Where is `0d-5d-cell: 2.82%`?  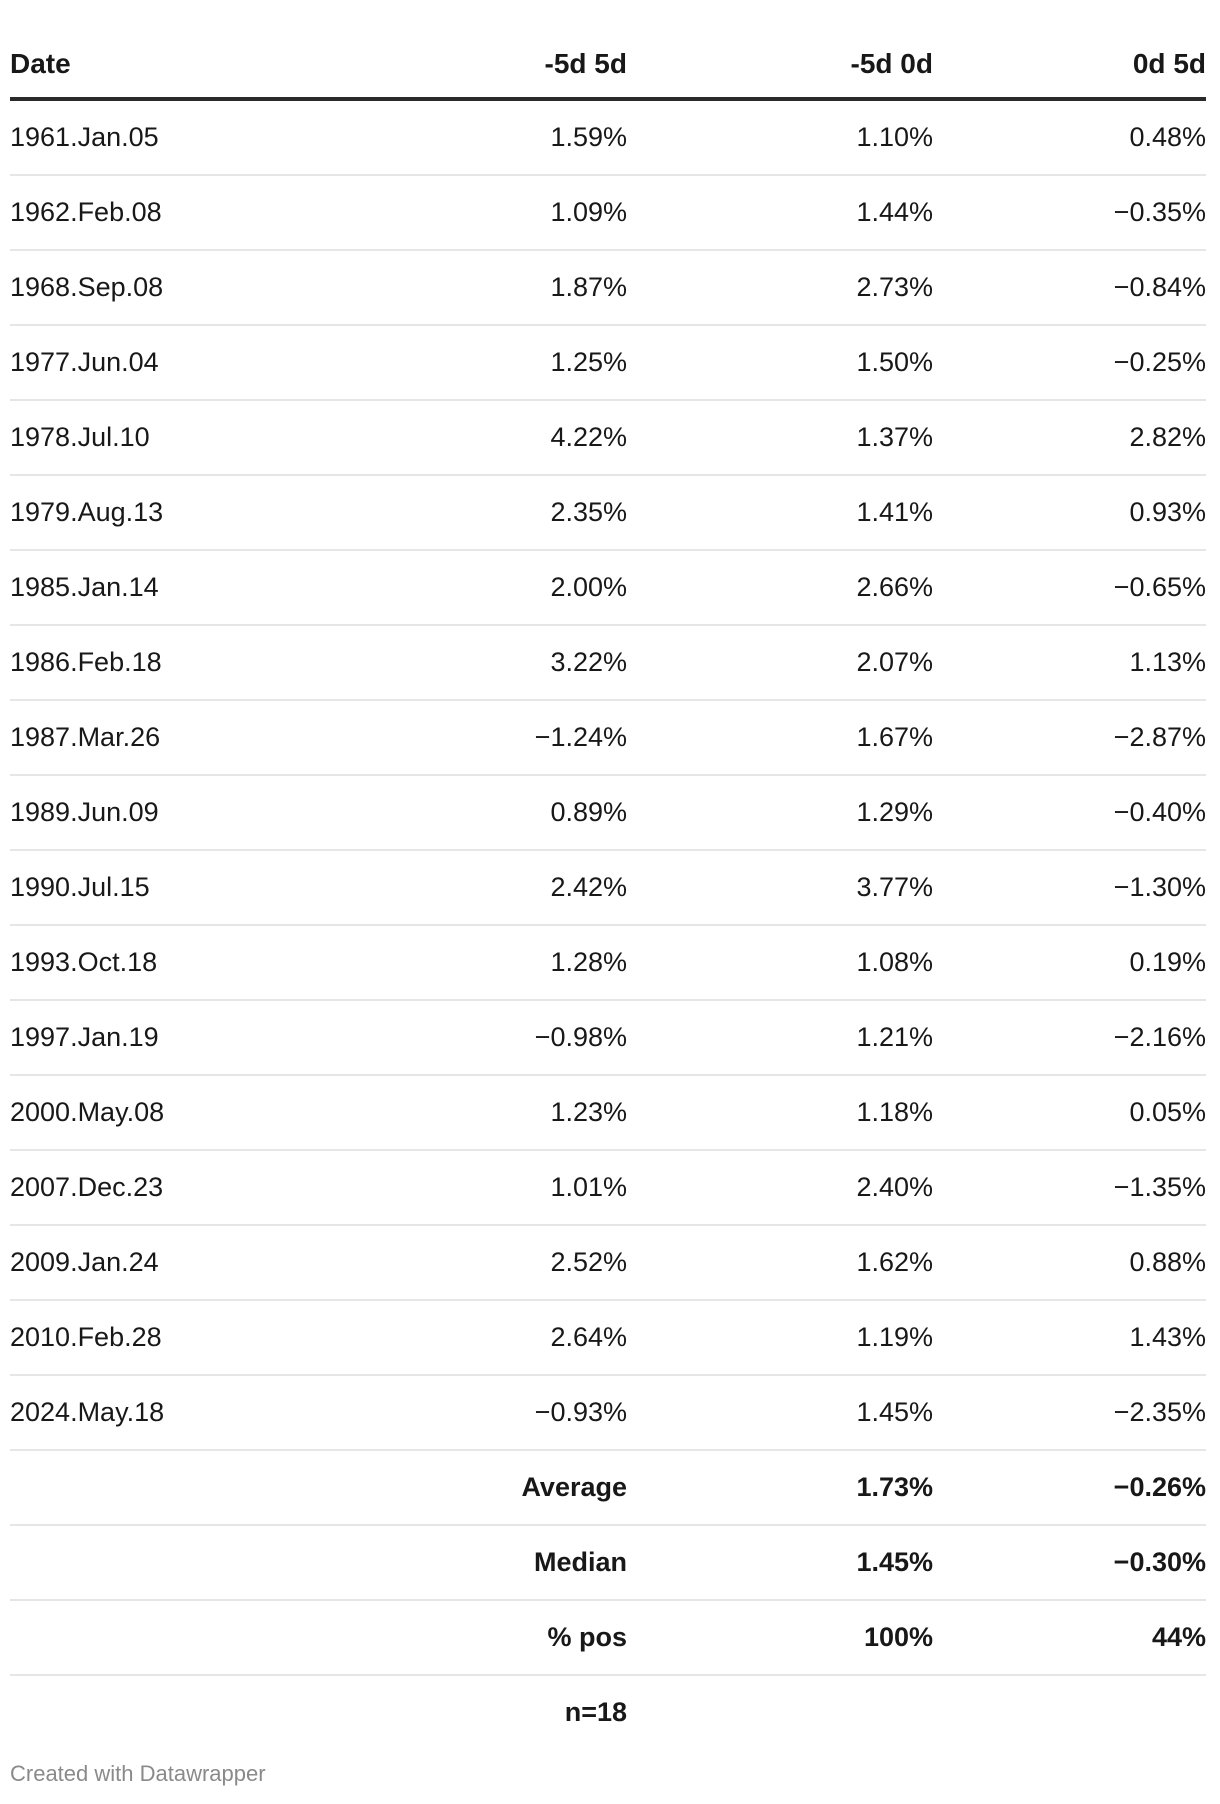 0d-5d-cell: 2.82% is located at coordinates (1069, 438).